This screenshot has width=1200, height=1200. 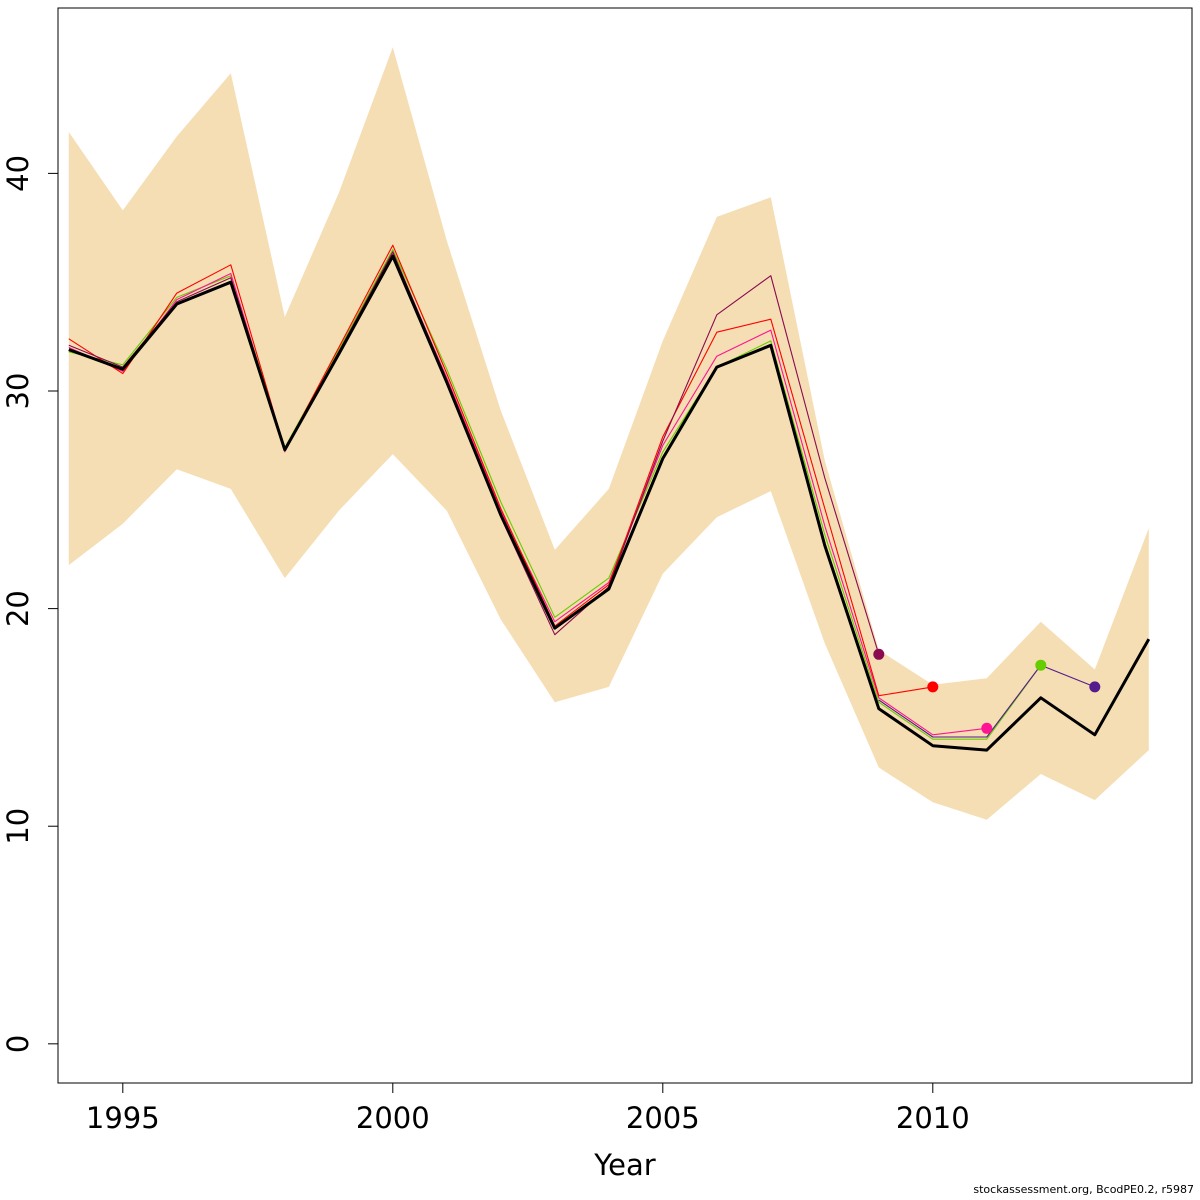 What do you see at coordinates (624, 1165) in the screenshot?
I see `x-axis-title: Year` at bounding box center [624, 1165].